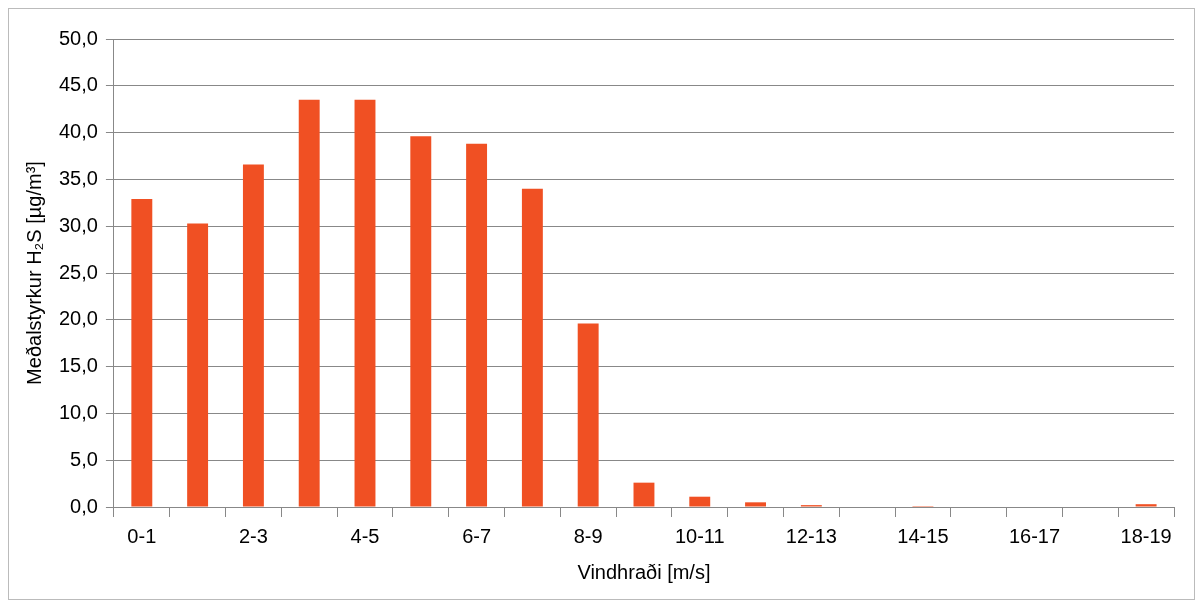 The height and width of the screenshot is (608, 1203). I want to click on x-tick-label: 4-5, so click(365, 535).